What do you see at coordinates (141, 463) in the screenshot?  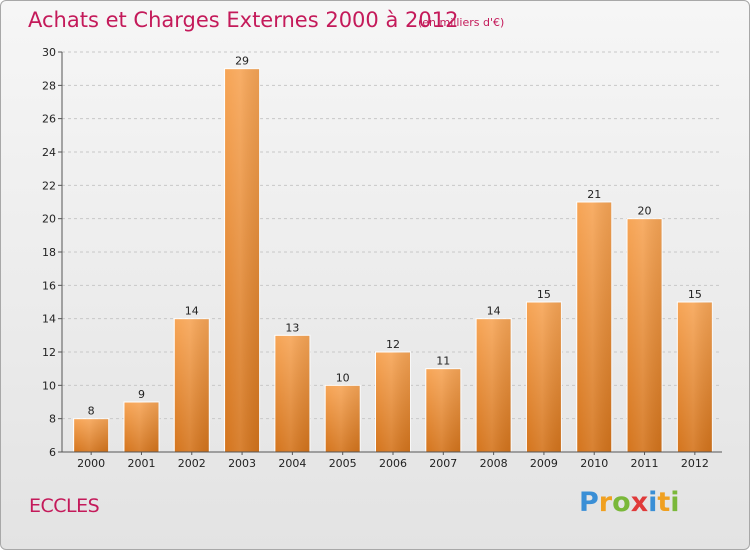 I see `x-tick-label: 2001` at bounding box center [141, 463].